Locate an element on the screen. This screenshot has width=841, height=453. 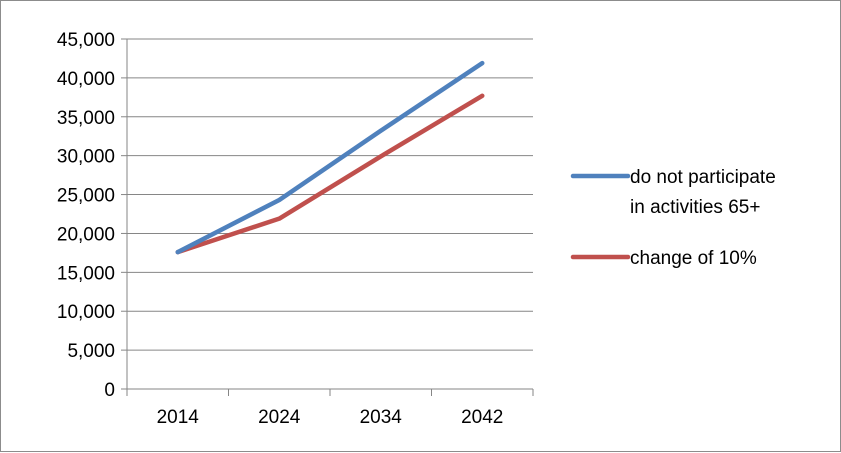
x-tick-label: 2014 is located at coordinates (178, 417).